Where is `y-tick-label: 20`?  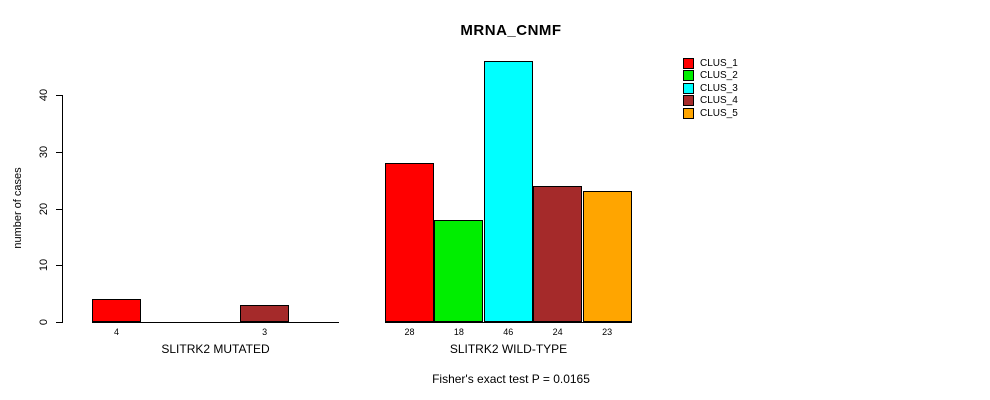
y-tick-label: 20 is located at coordinates (44, 208).